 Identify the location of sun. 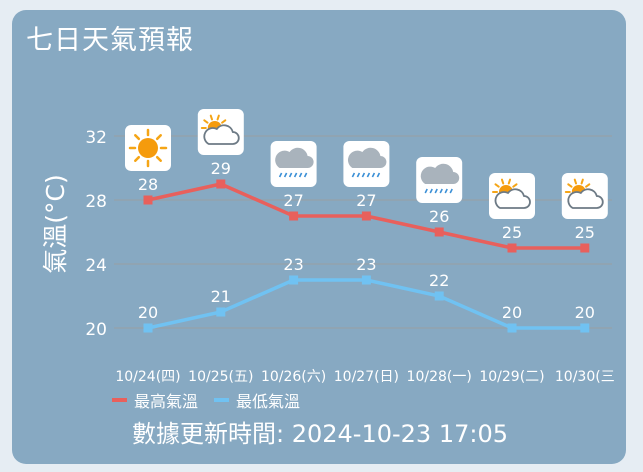
(148, 148).